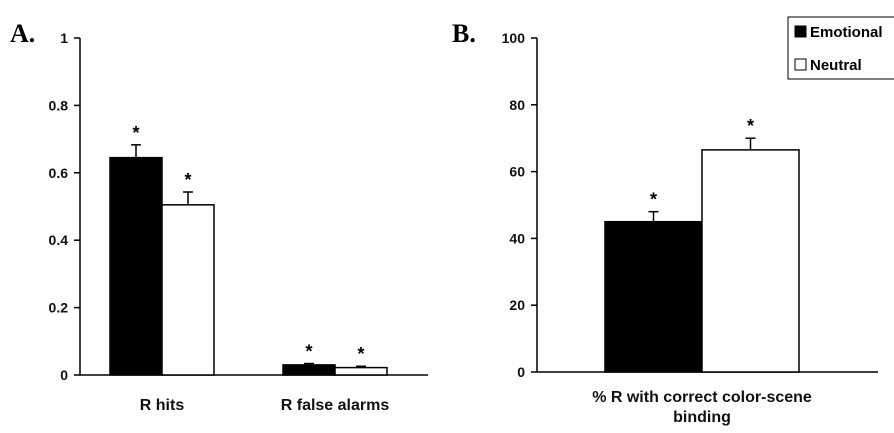 The height and width of the screenshot is (433, 894). I want to click on legend-swatch-emotional, so click(800, 31).